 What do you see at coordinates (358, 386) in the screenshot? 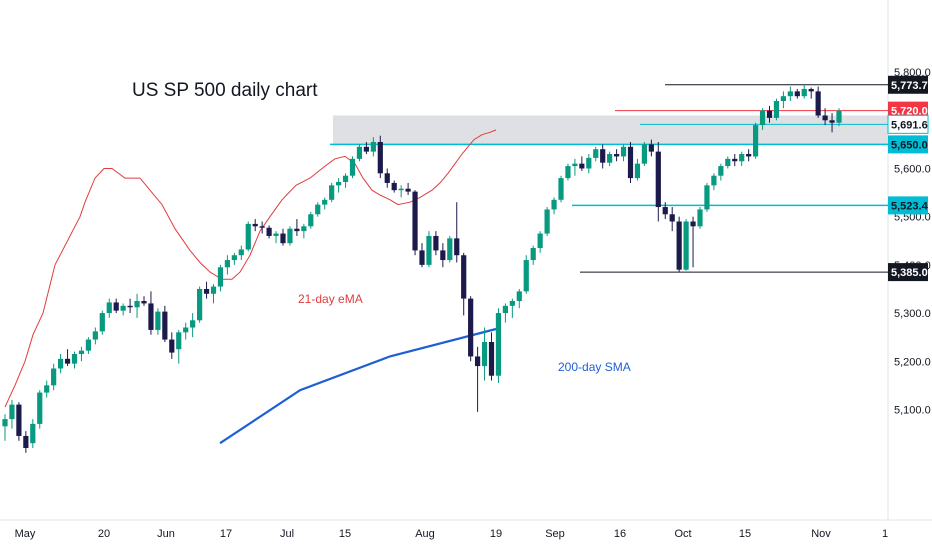
I see `sma200-line` at bounding box center [358, 386].